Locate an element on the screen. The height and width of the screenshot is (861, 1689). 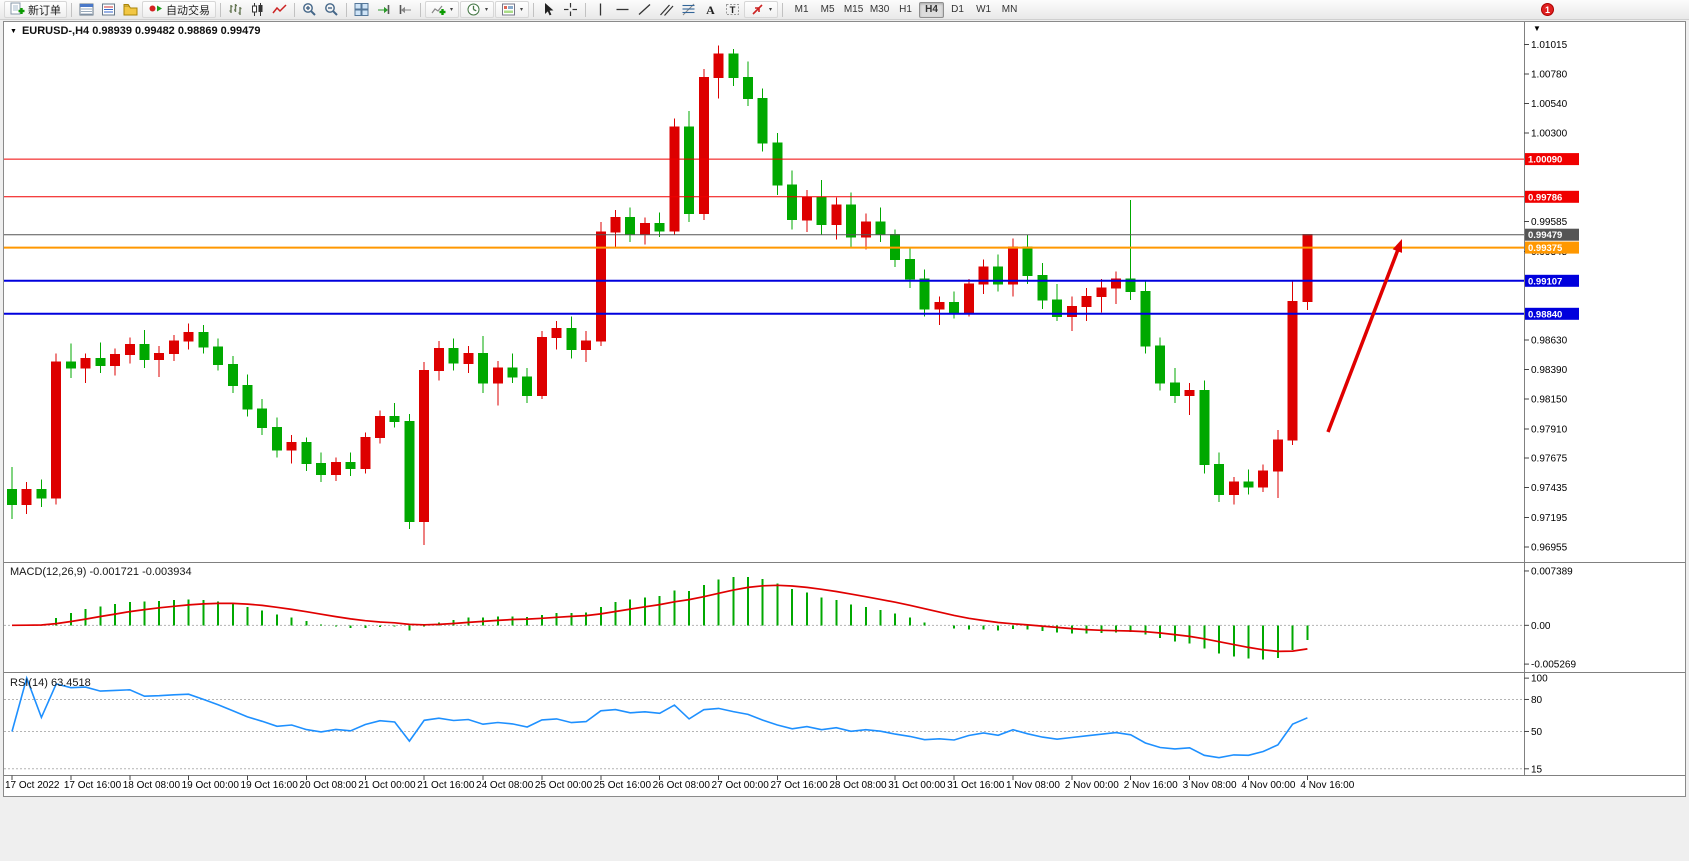
indicators-button: ▾ is located at coordinates (442, 9).